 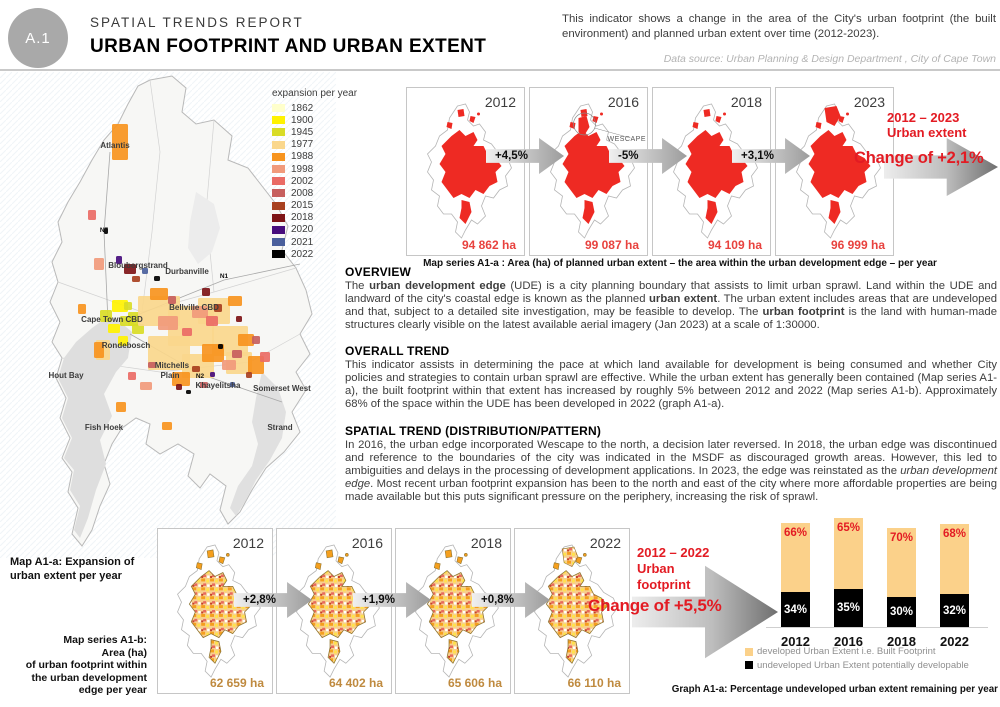 I want to click on stacked-bar: 68% 32%, so click(x=954, y=575).